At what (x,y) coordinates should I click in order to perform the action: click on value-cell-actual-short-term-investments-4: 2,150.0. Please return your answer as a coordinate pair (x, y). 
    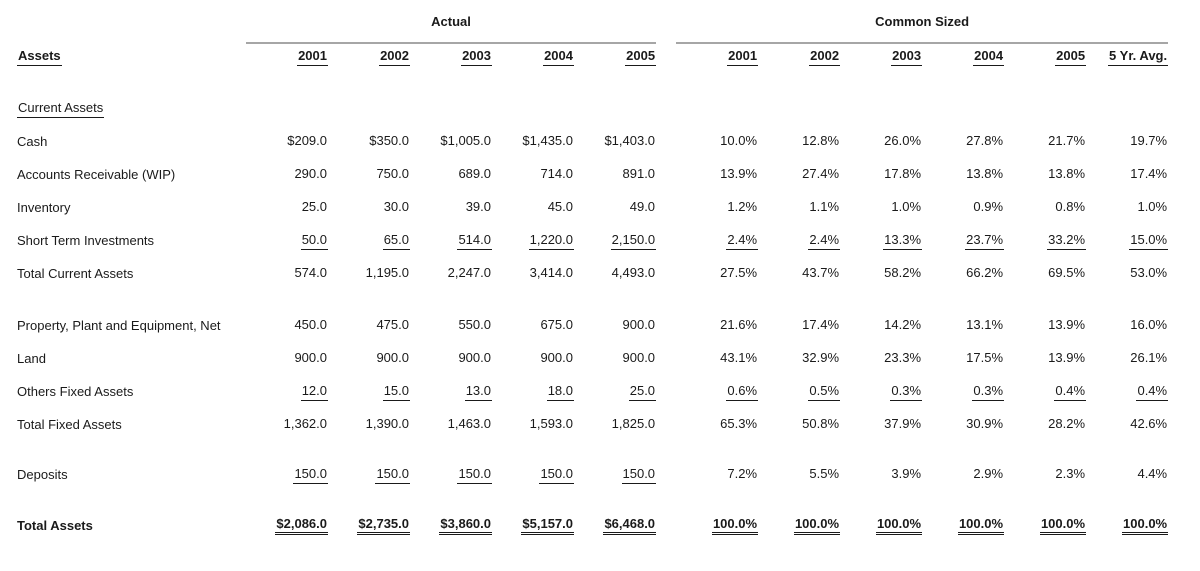
    Looking at the image, I should click on (615, 240).